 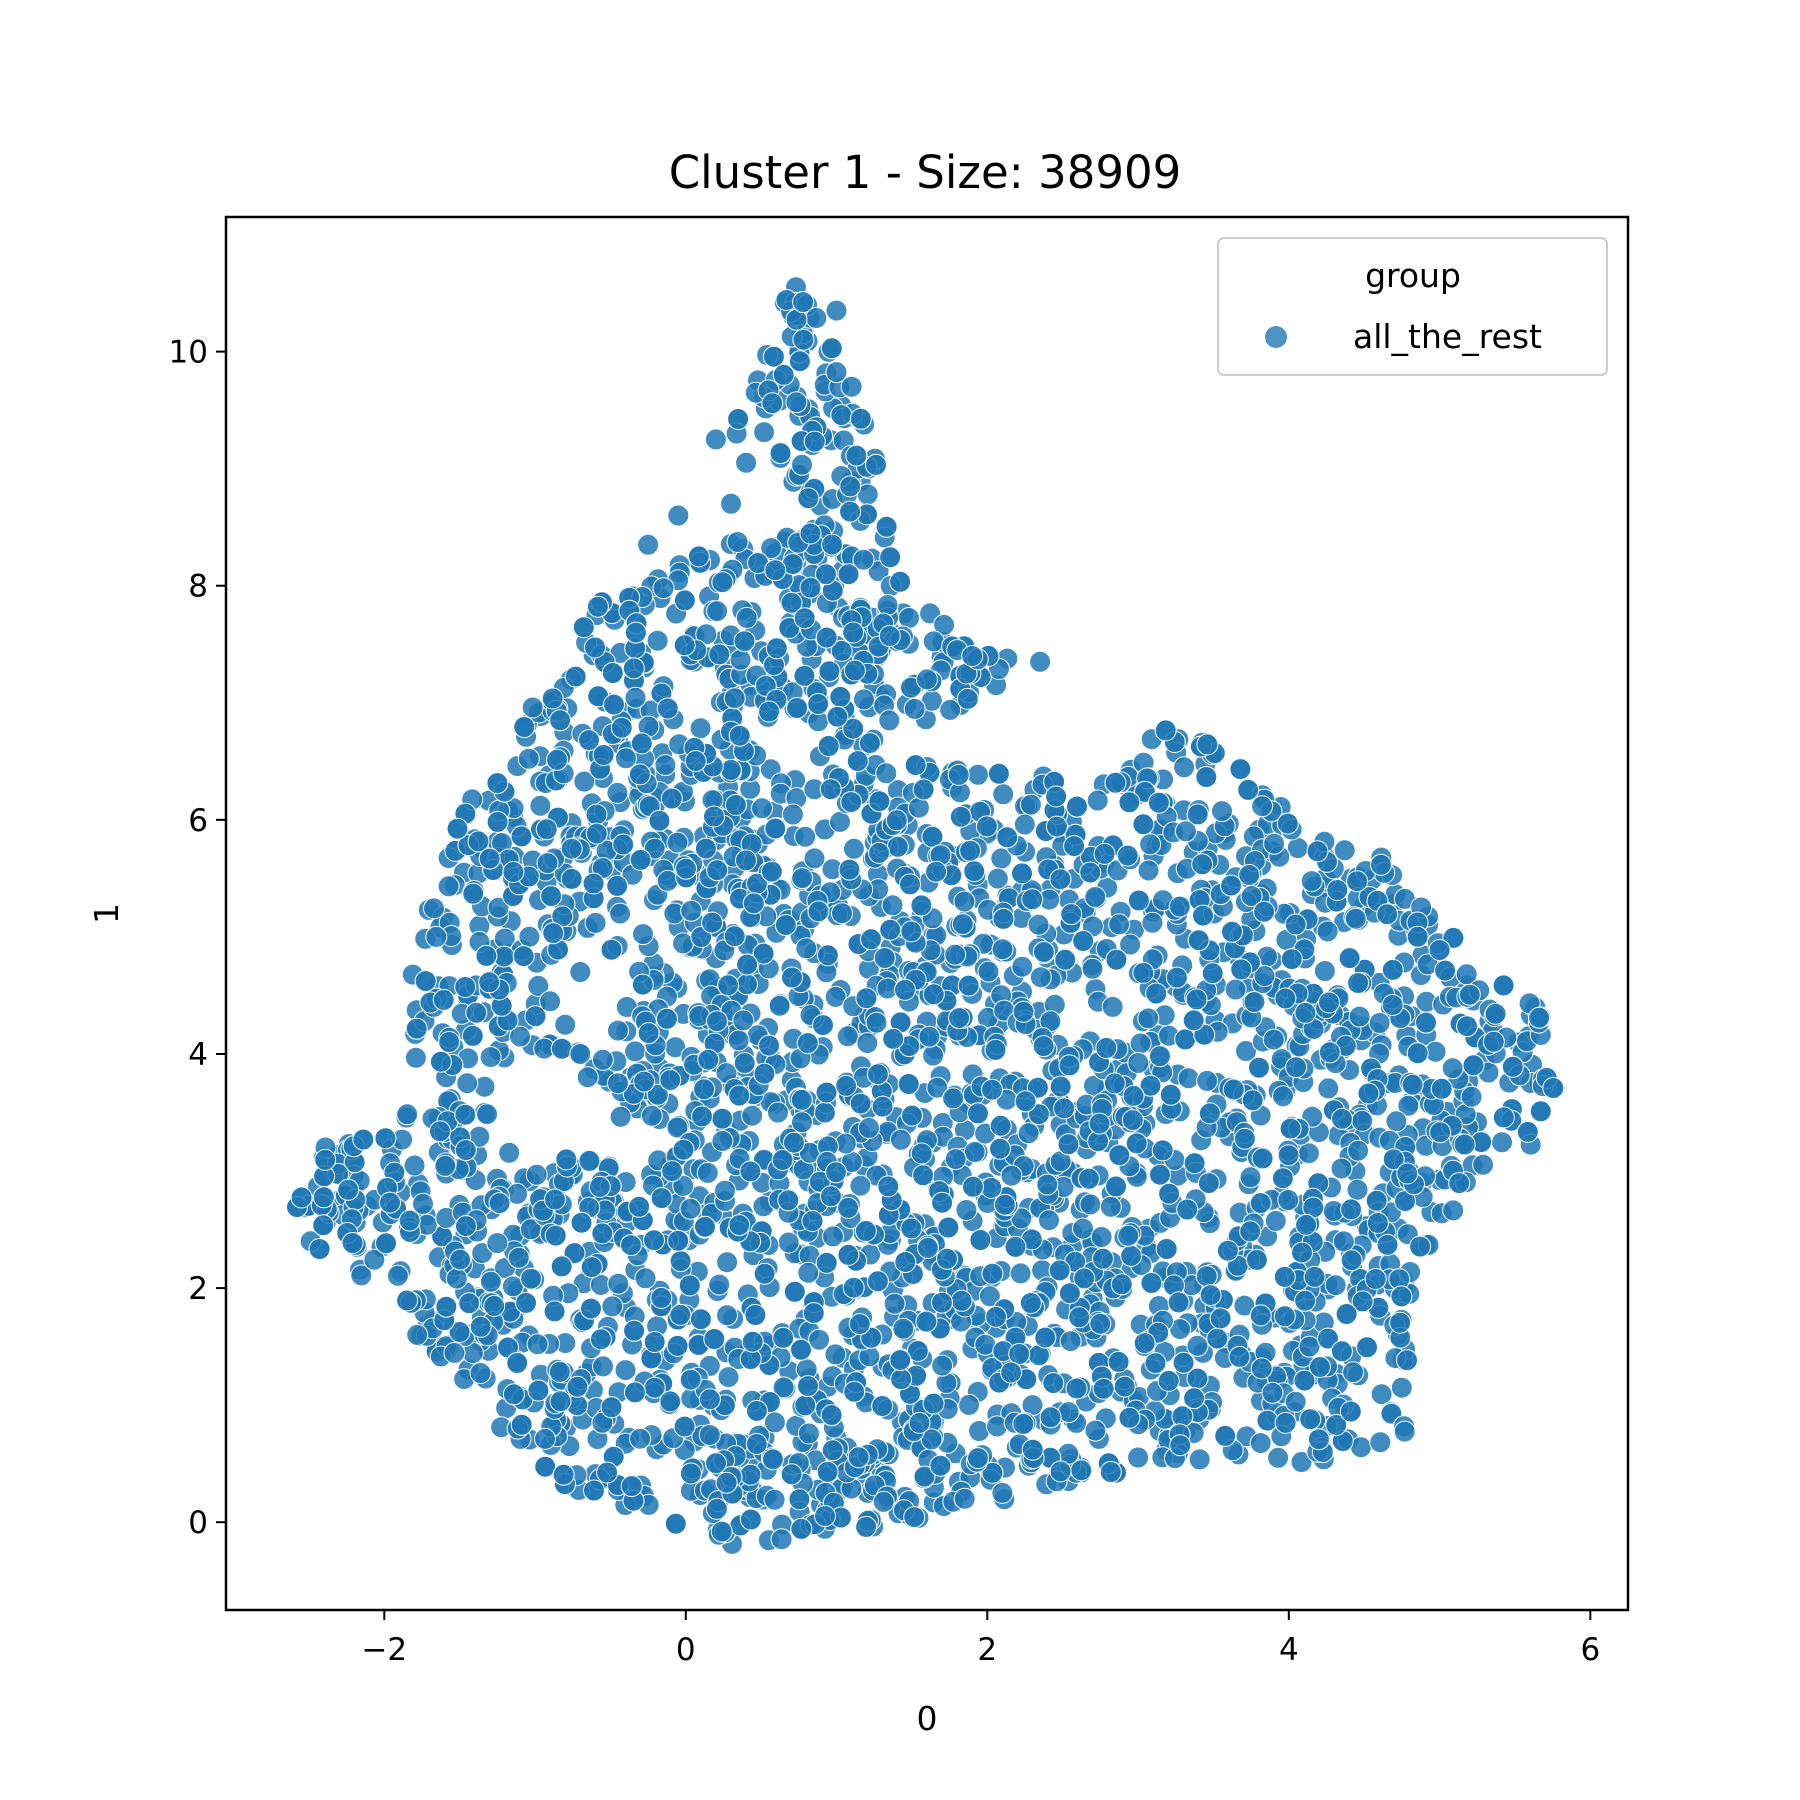 I want to click on y-tick-label: 2, so click(x=198, y=1289).